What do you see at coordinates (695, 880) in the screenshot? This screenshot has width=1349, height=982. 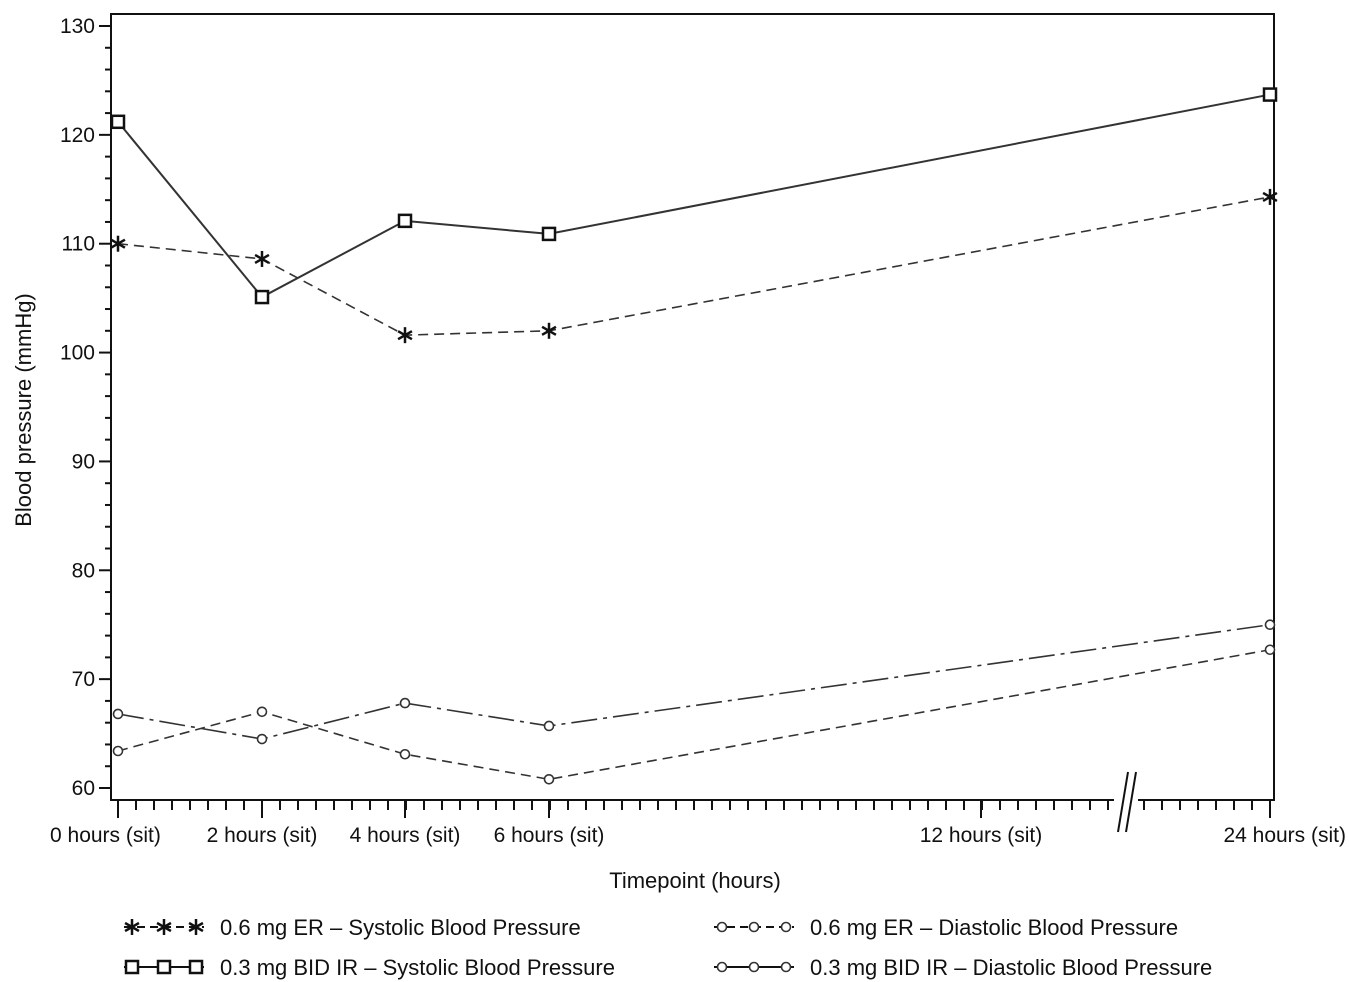 I see `x-axis-label: Timepoint (hours)` at bounding box center [695, 880].